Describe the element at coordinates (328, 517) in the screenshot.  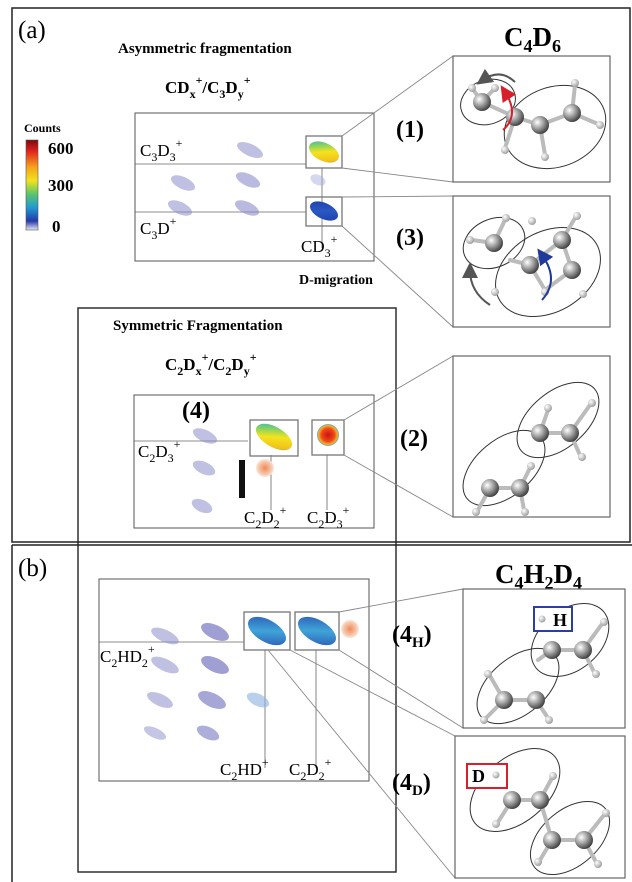
I see `label-c2d3-bottom: C2D3+` at that location.